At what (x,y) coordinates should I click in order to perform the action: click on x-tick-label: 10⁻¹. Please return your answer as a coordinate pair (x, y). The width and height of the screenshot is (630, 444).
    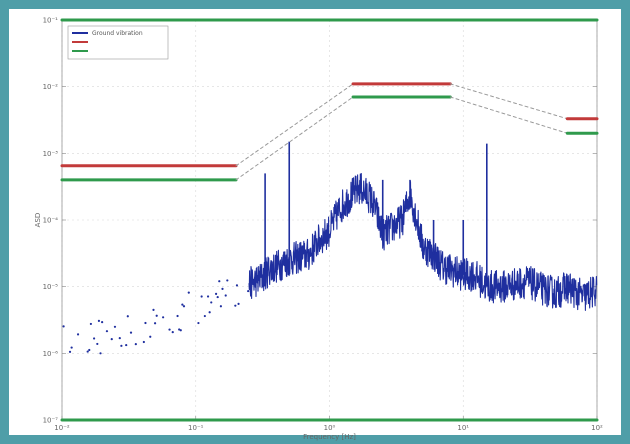
    Looking at the image, I should click on (196, 428).